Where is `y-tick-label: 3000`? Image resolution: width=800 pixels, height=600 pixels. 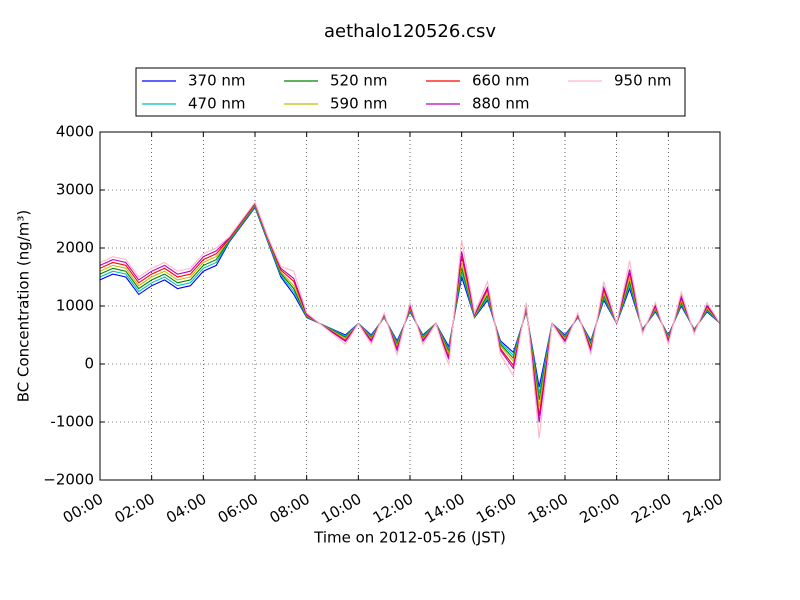 y-tick-label: 3000 is located at coordinates (75, 190).